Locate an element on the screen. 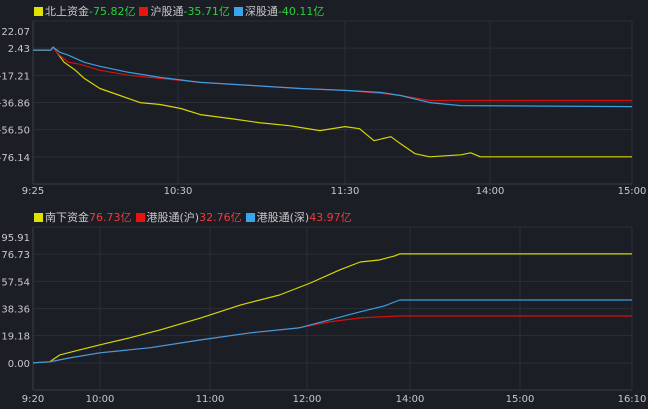  legend-item: 港股通(沪) 32.76亿 is located at coordinates (188, 217).